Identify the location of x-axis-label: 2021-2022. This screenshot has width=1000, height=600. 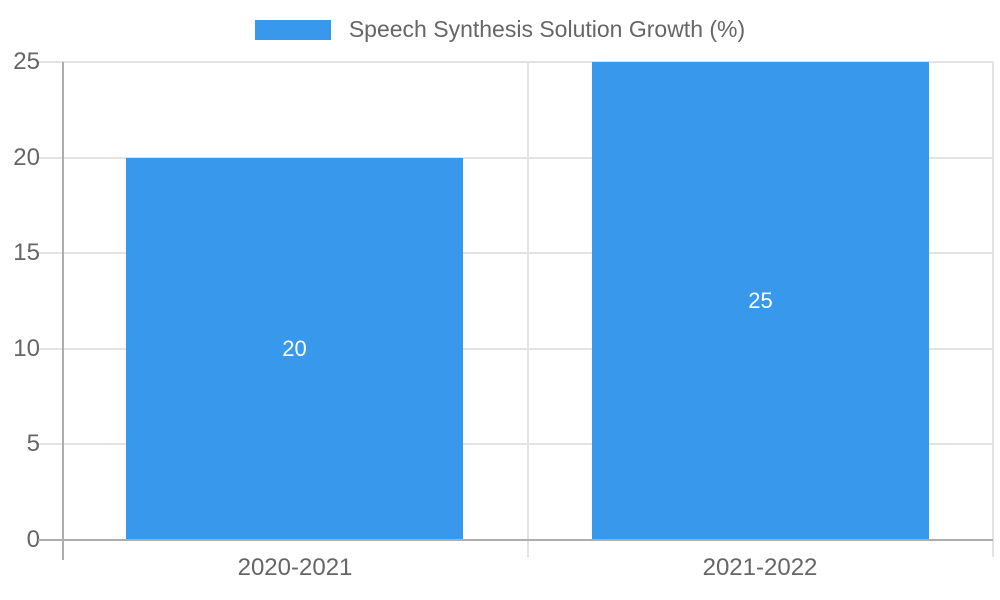
(760, 567).